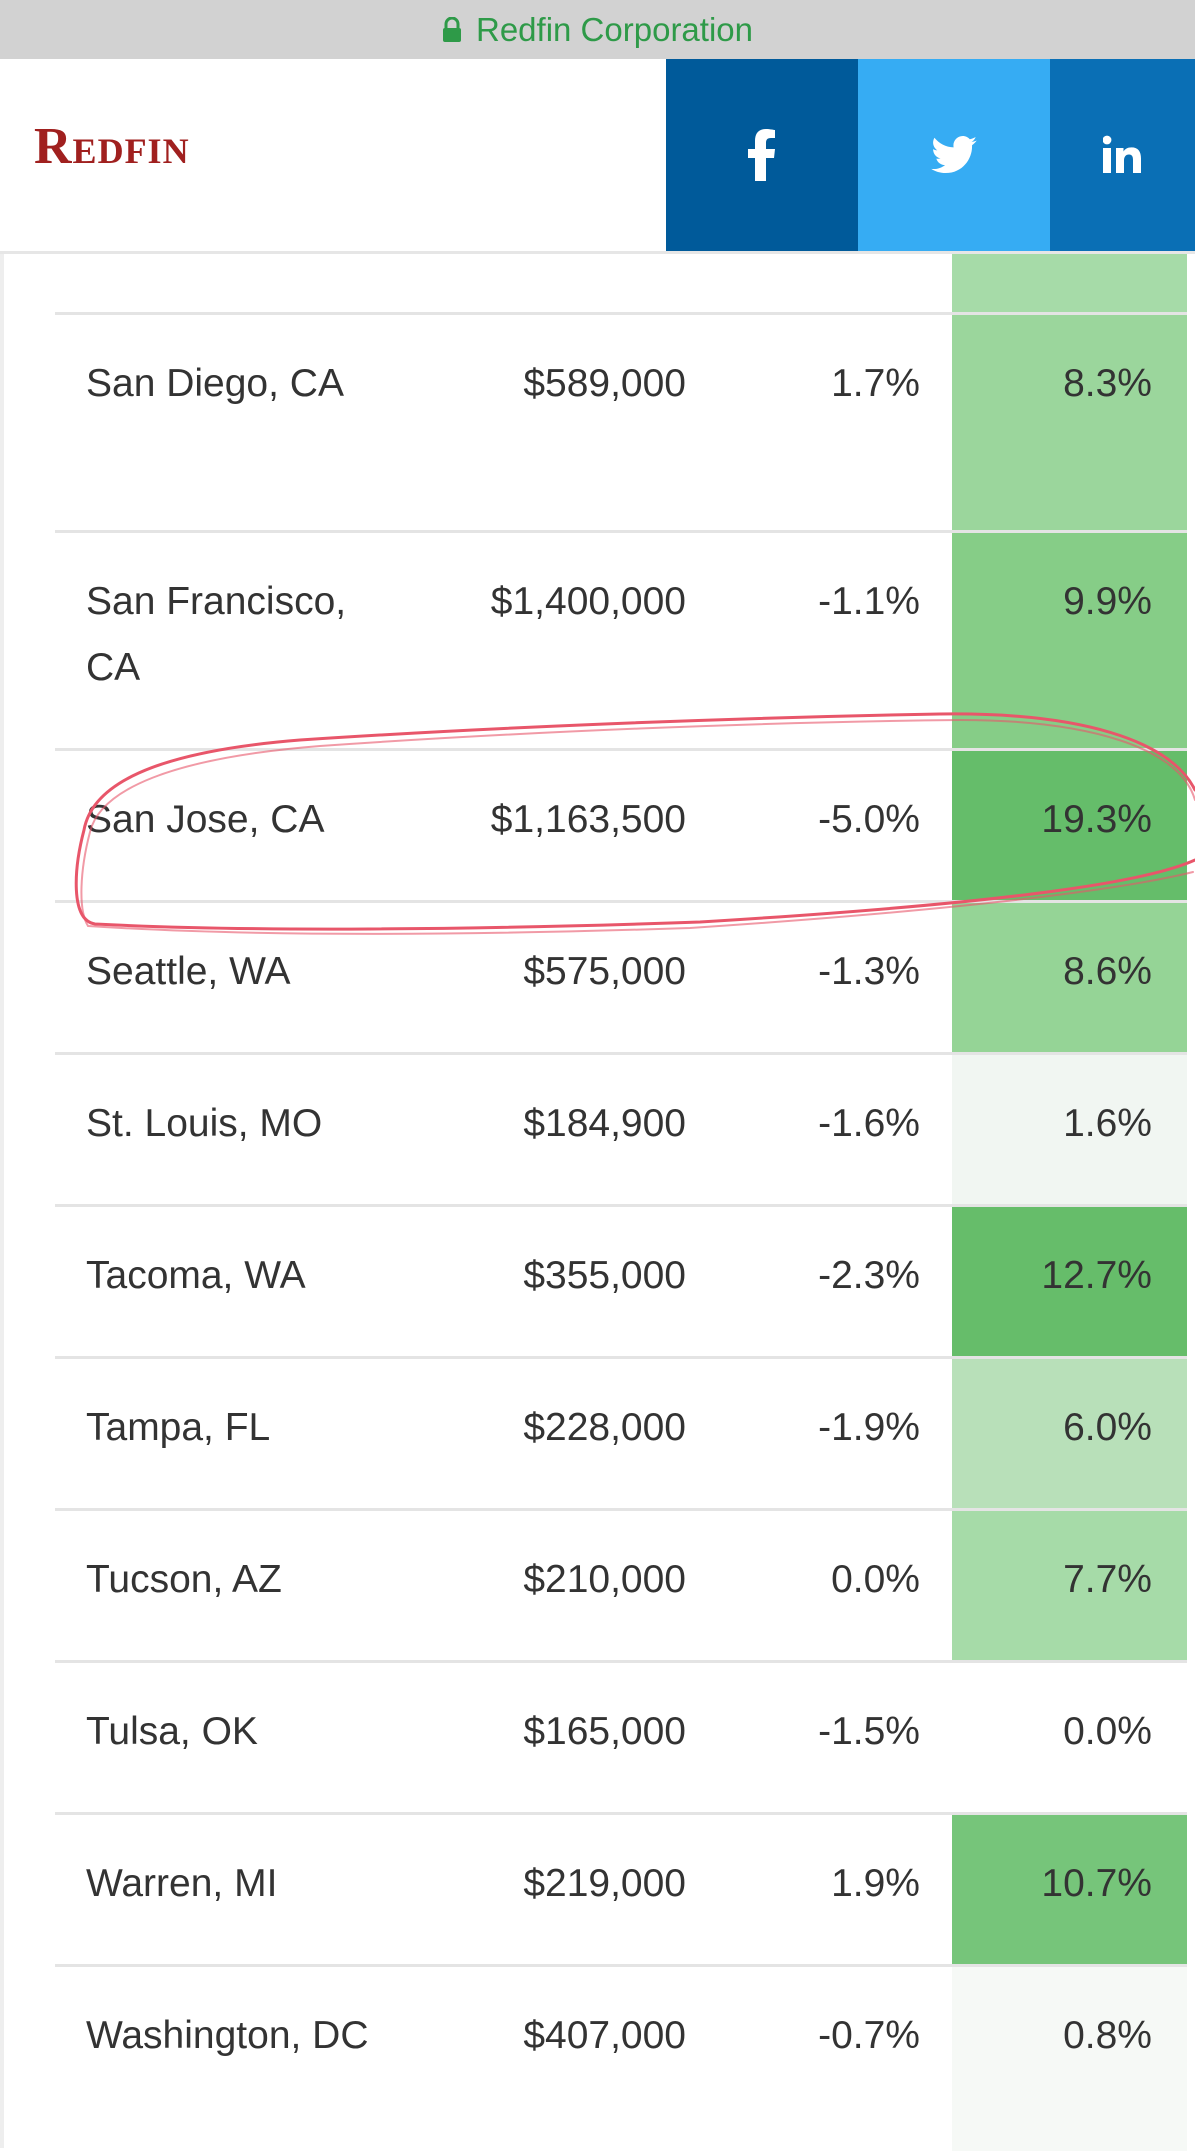  I want to click on yoy-change-value: 0.0%, so click(1107, 1731).